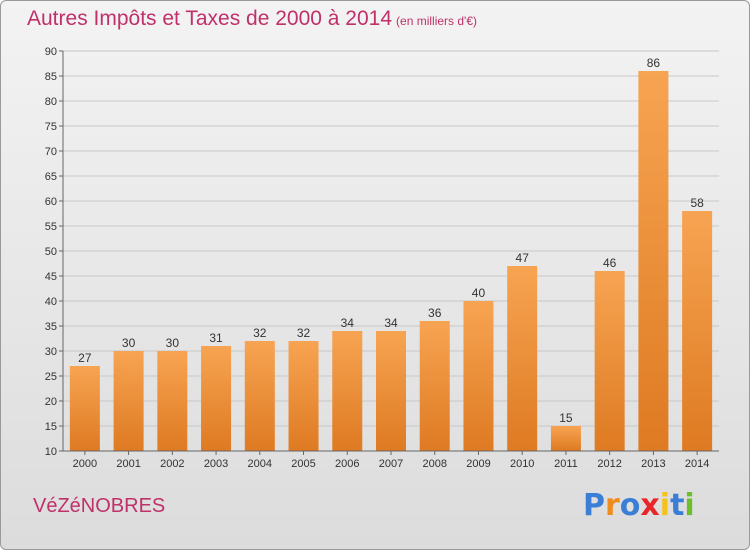  Describe the element at coordinates (697, 331) in the screenshot. I see `bar-2014` at that location.